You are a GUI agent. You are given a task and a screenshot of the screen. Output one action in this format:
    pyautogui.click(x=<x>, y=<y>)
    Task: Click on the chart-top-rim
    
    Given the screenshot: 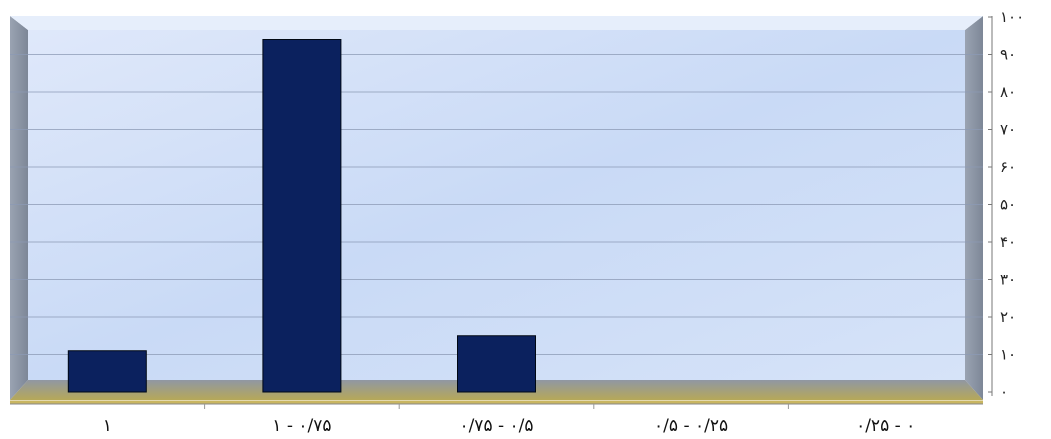 What is the action you would take?
    pyautogui.click(x=496, y=23)
    